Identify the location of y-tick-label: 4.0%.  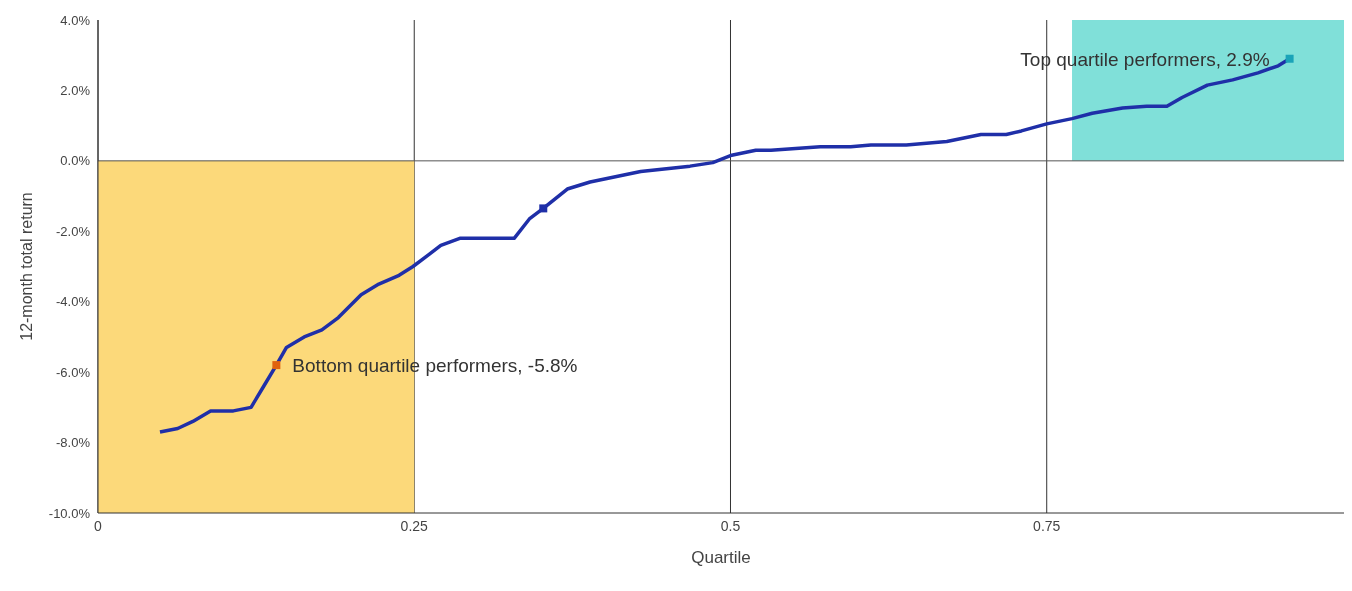
(75, 20).